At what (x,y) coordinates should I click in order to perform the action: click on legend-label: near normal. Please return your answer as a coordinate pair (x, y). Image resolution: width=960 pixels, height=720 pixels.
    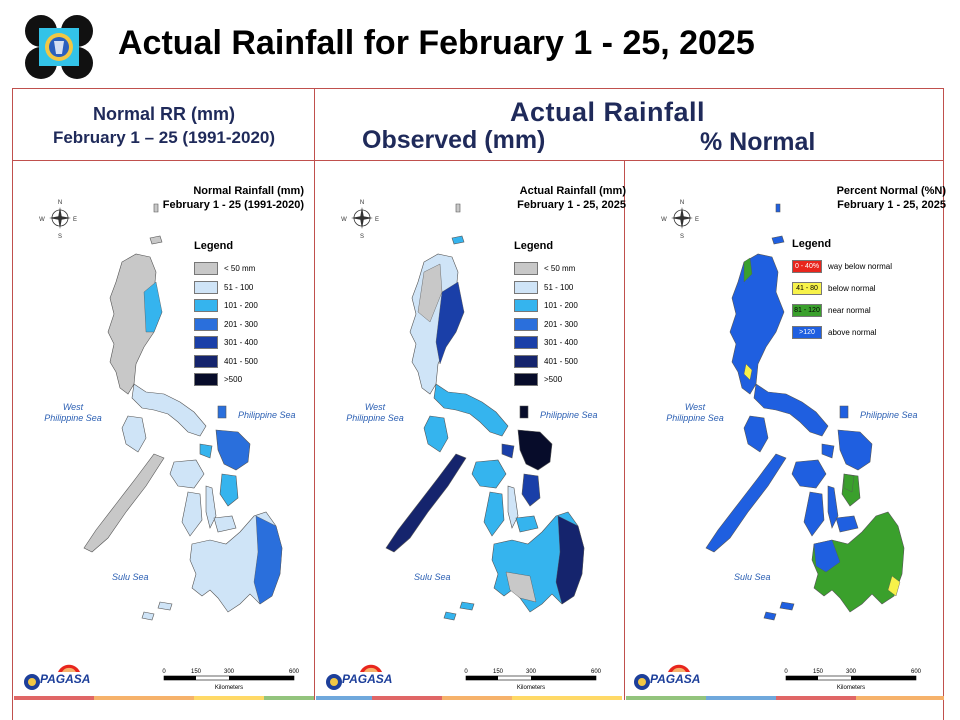
    Looking at the image, I should click on (849, 310).